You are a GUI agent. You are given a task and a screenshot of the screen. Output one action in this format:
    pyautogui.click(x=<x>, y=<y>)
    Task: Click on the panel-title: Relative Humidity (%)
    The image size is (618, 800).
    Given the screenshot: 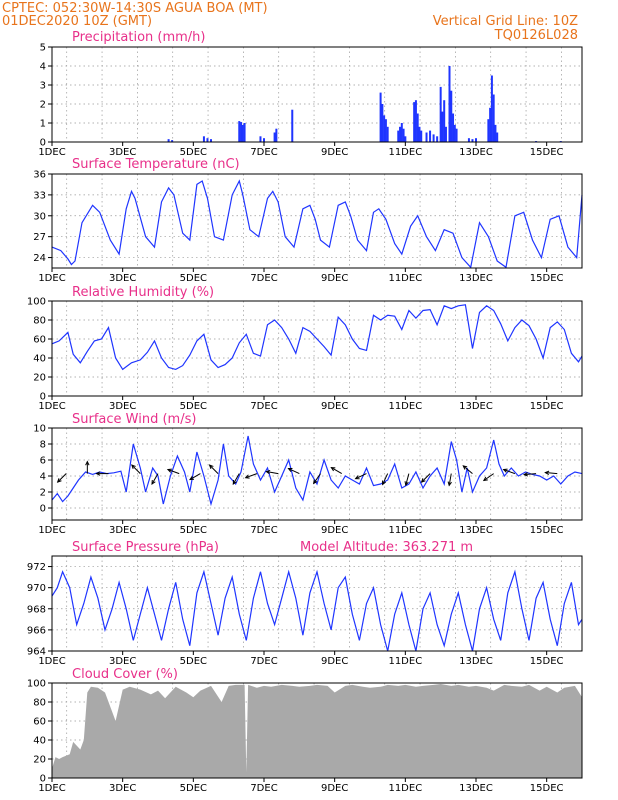 What is the action you would take?
    pyautogui.click(x=143, y=292)
    